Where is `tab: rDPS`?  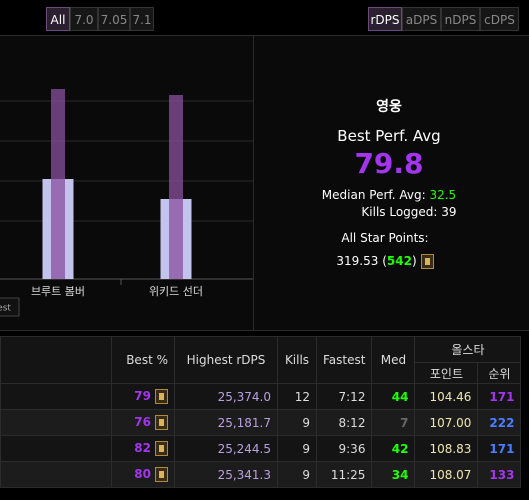
tab: rDPS is located at coordinates (385, 19).